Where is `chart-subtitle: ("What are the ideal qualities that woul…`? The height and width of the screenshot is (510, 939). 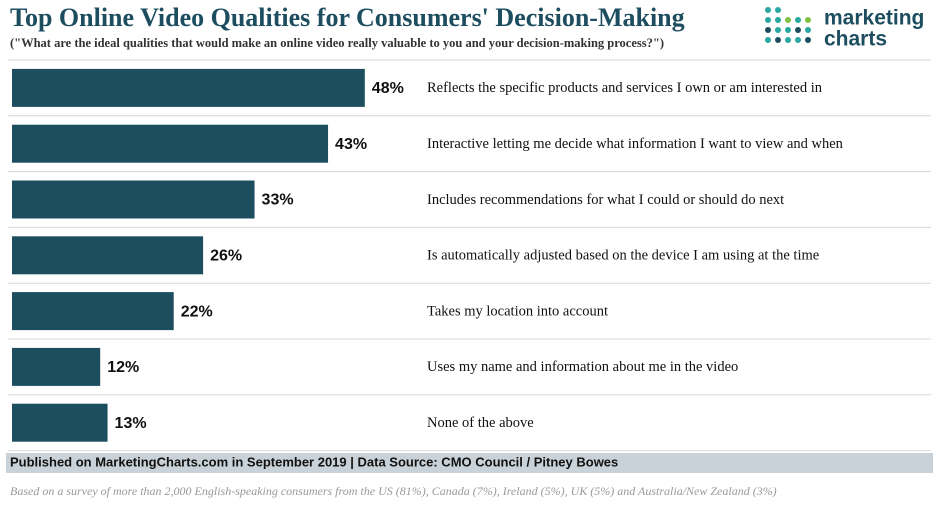
chart-subtitle: ("What are the ideal qualities that woul… is located at coordinates (337, 43).